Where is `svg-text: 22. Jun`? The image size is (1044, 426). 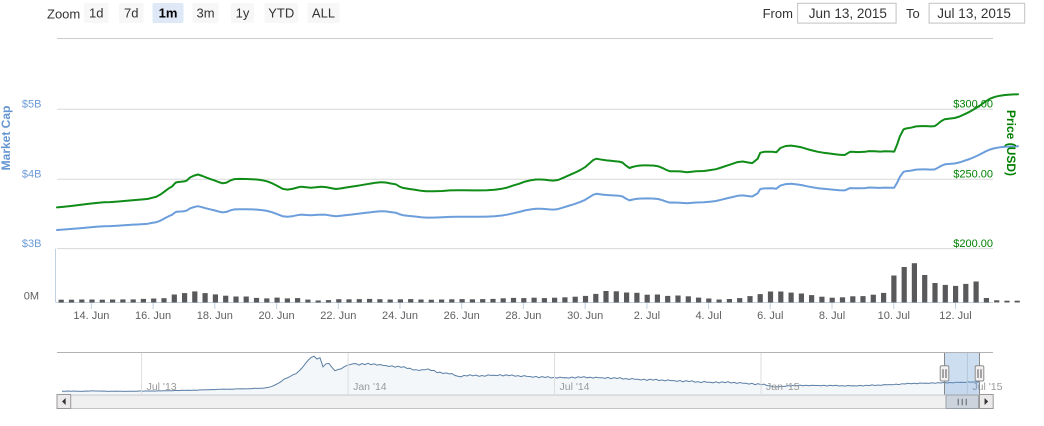 svg-text: 22. Jun is located at coordinates (338, 316).